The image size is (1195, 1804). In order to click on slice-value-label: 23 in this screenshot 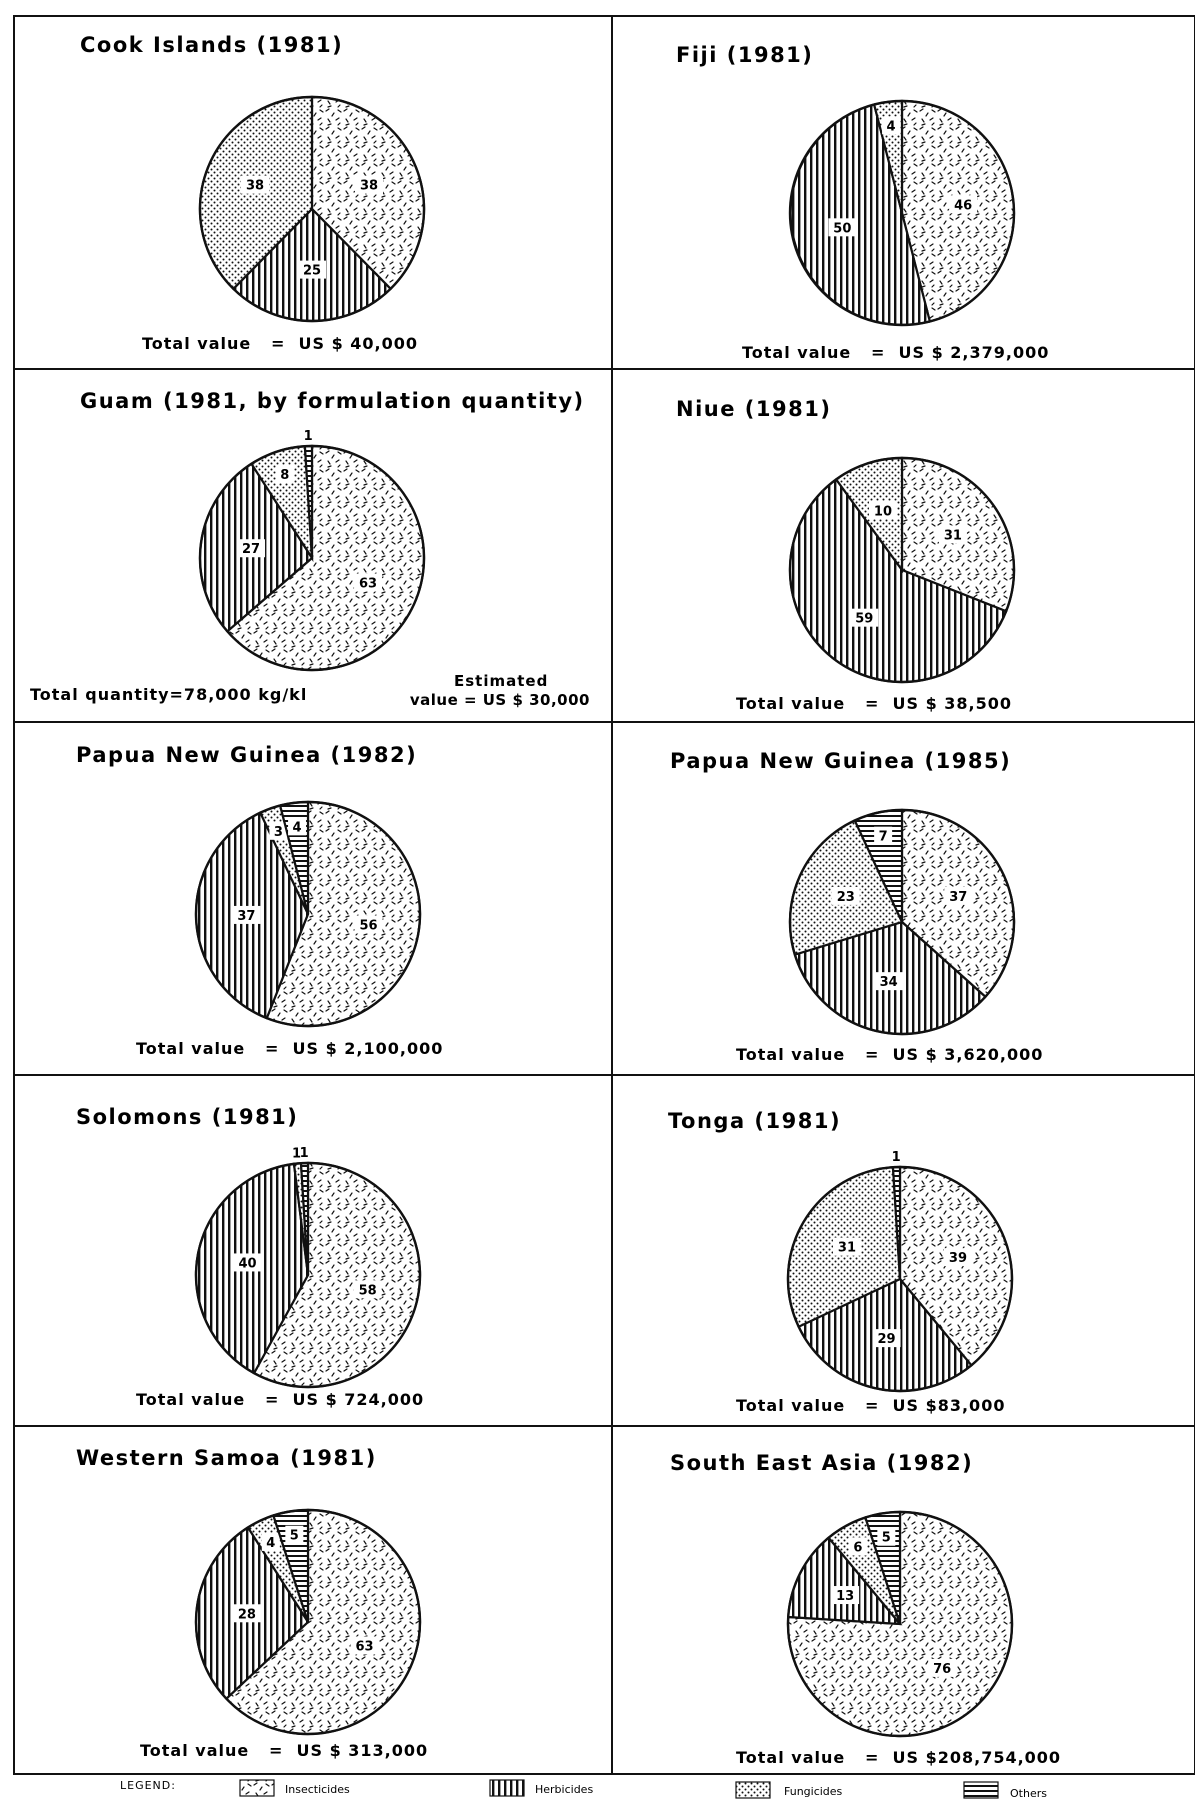, I will do `click(846, 897)`.